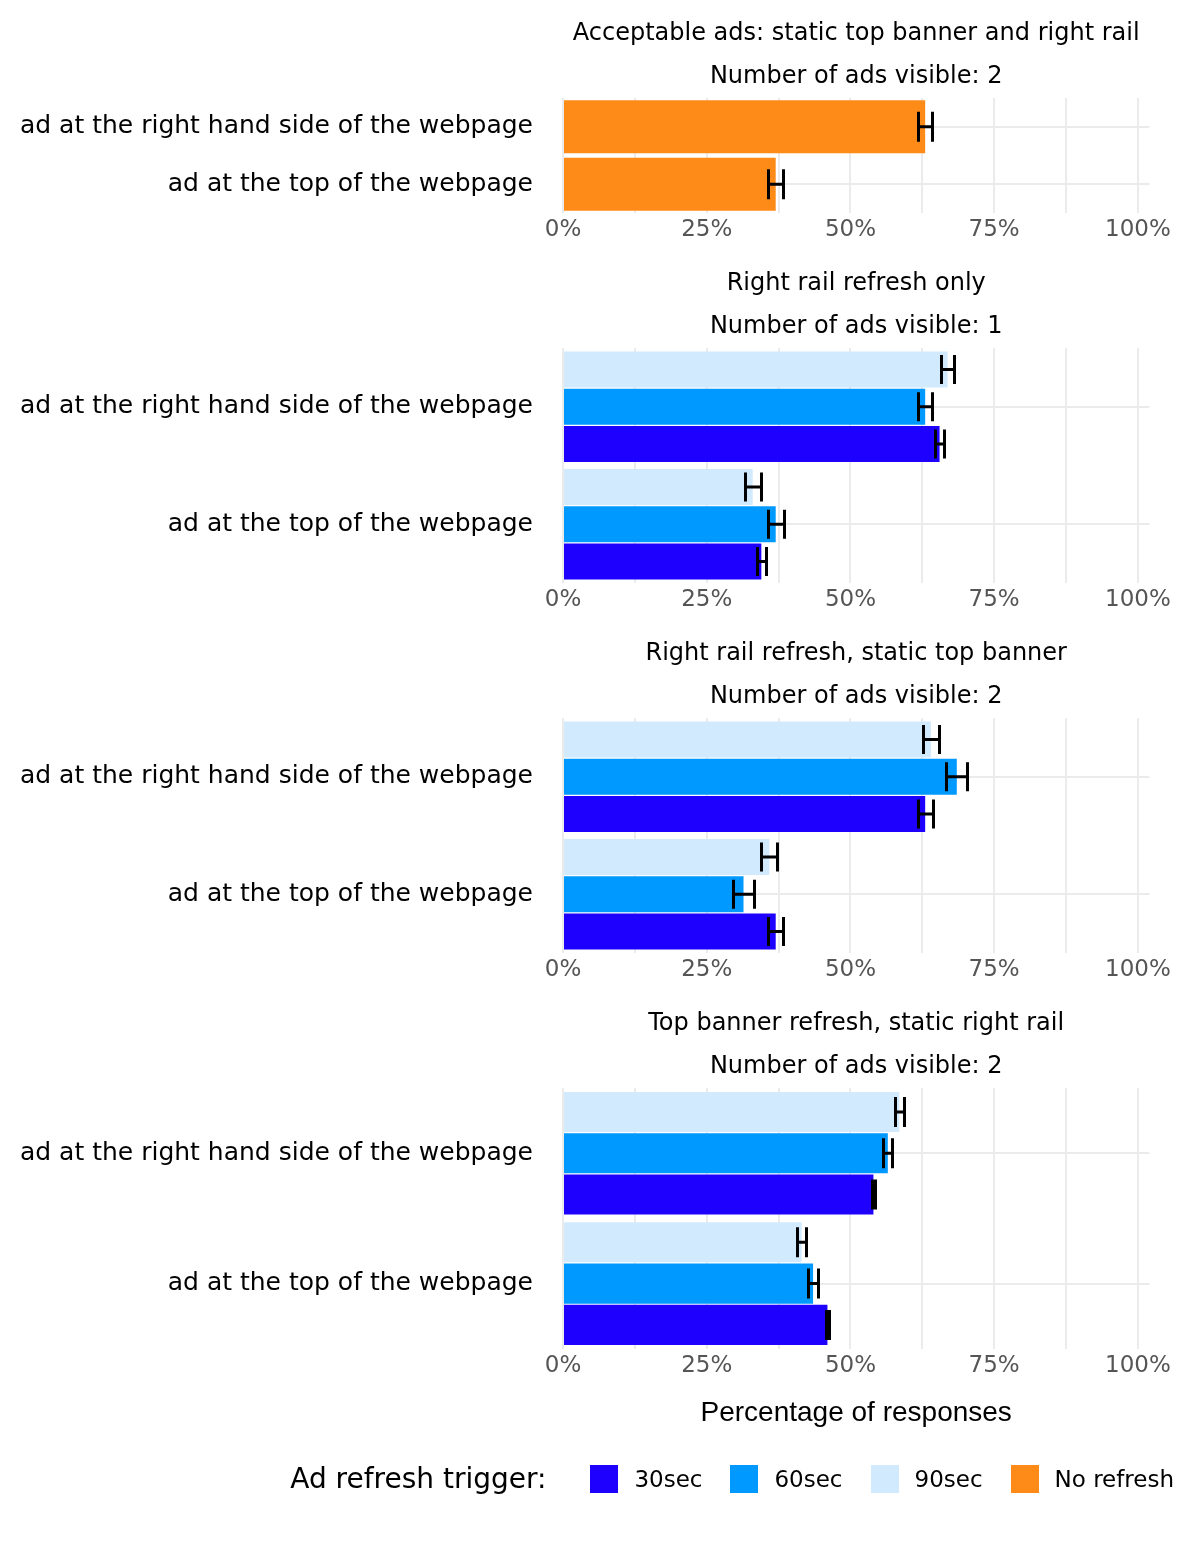 The height and width of the screenshot is (1543, 1182). Describe the element at coordinates (856, 325) in the screenshot. I see `chart-subtitle: Number of ads visible: 1` at that location.